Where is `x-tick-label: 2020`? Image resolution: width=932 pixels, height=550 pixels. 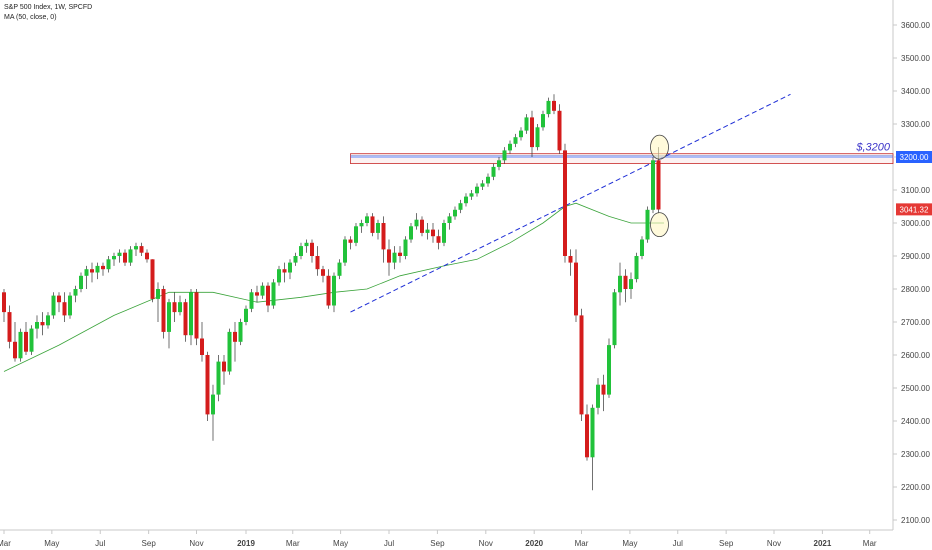 x-tick-label: 2020 is located at coordinates (534, 543).